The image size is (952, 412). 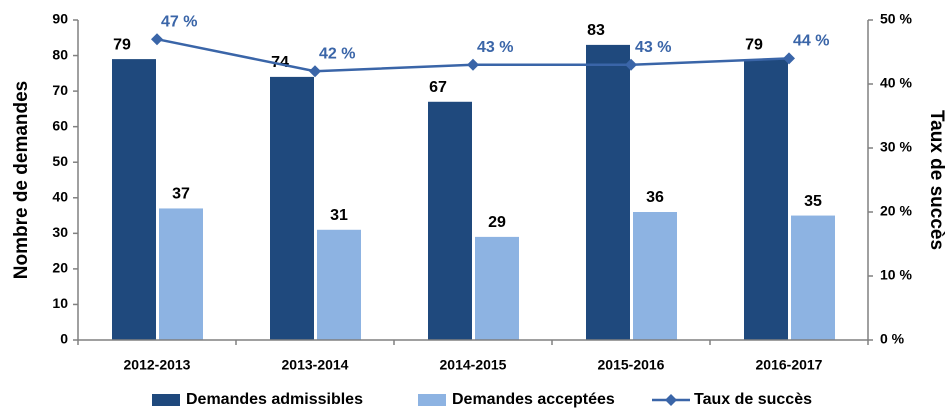 What do you see at coordinates (274, 399) in the screenshot?
I see `legend-label: Demandes admissibles` at bounding box center [274, 399].